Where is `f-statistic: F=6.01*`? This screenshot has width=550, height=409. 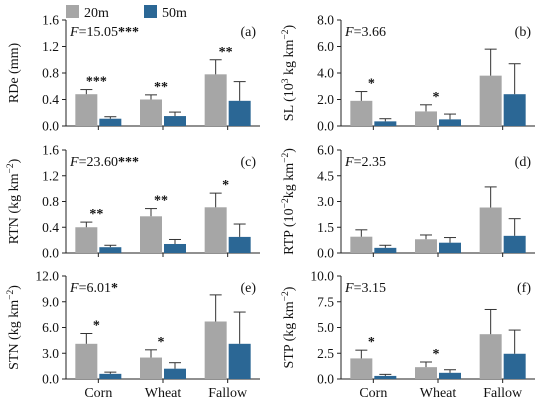
f-statistic: F=6.01* is located at coordinates (93, 288).